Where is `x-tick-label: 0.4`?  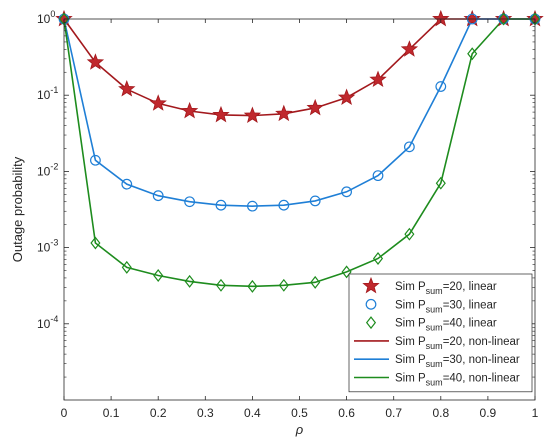 x-tick-label: 0.4 is located at coordinates (252, 413).